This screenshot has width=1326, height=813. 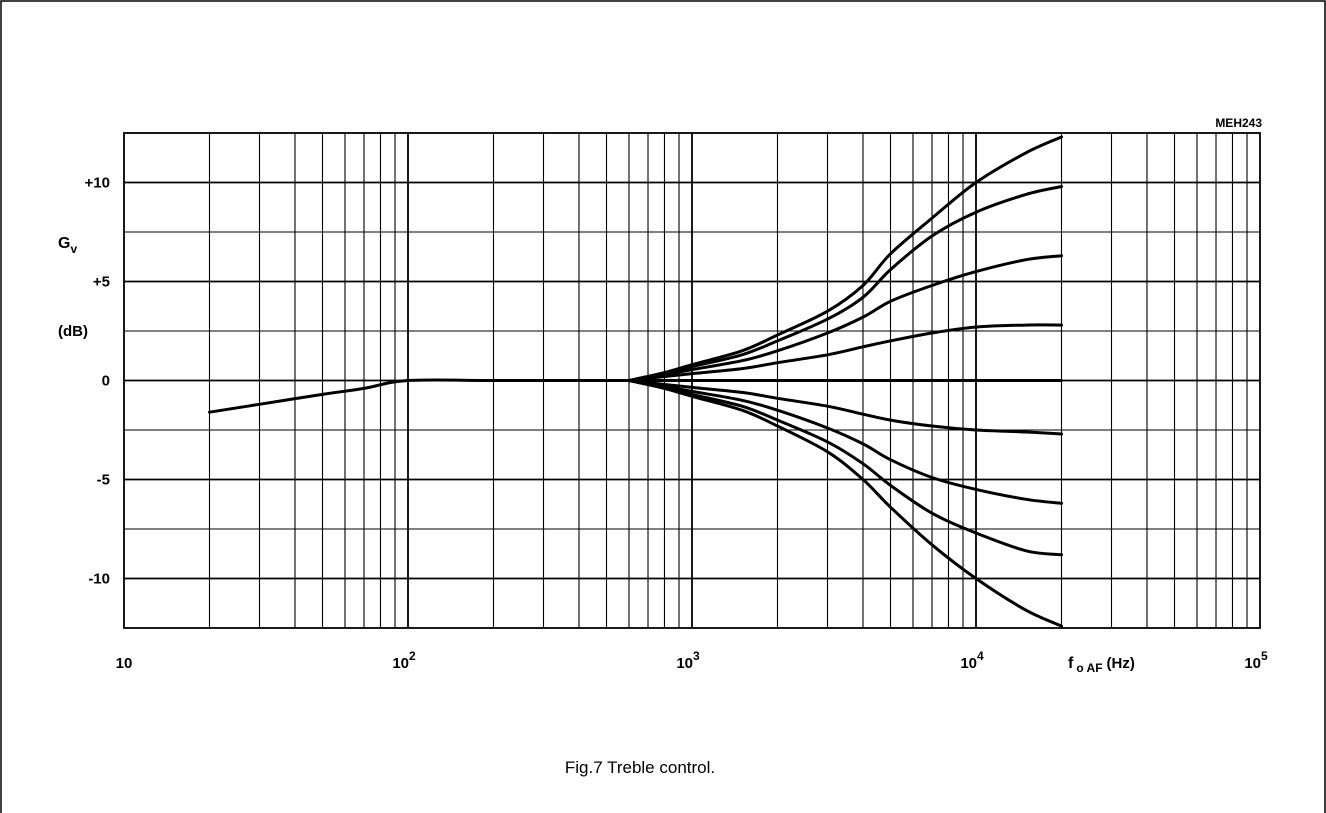 I want to click on x-tick-label: 10⁴, so click(x=972, y=660).